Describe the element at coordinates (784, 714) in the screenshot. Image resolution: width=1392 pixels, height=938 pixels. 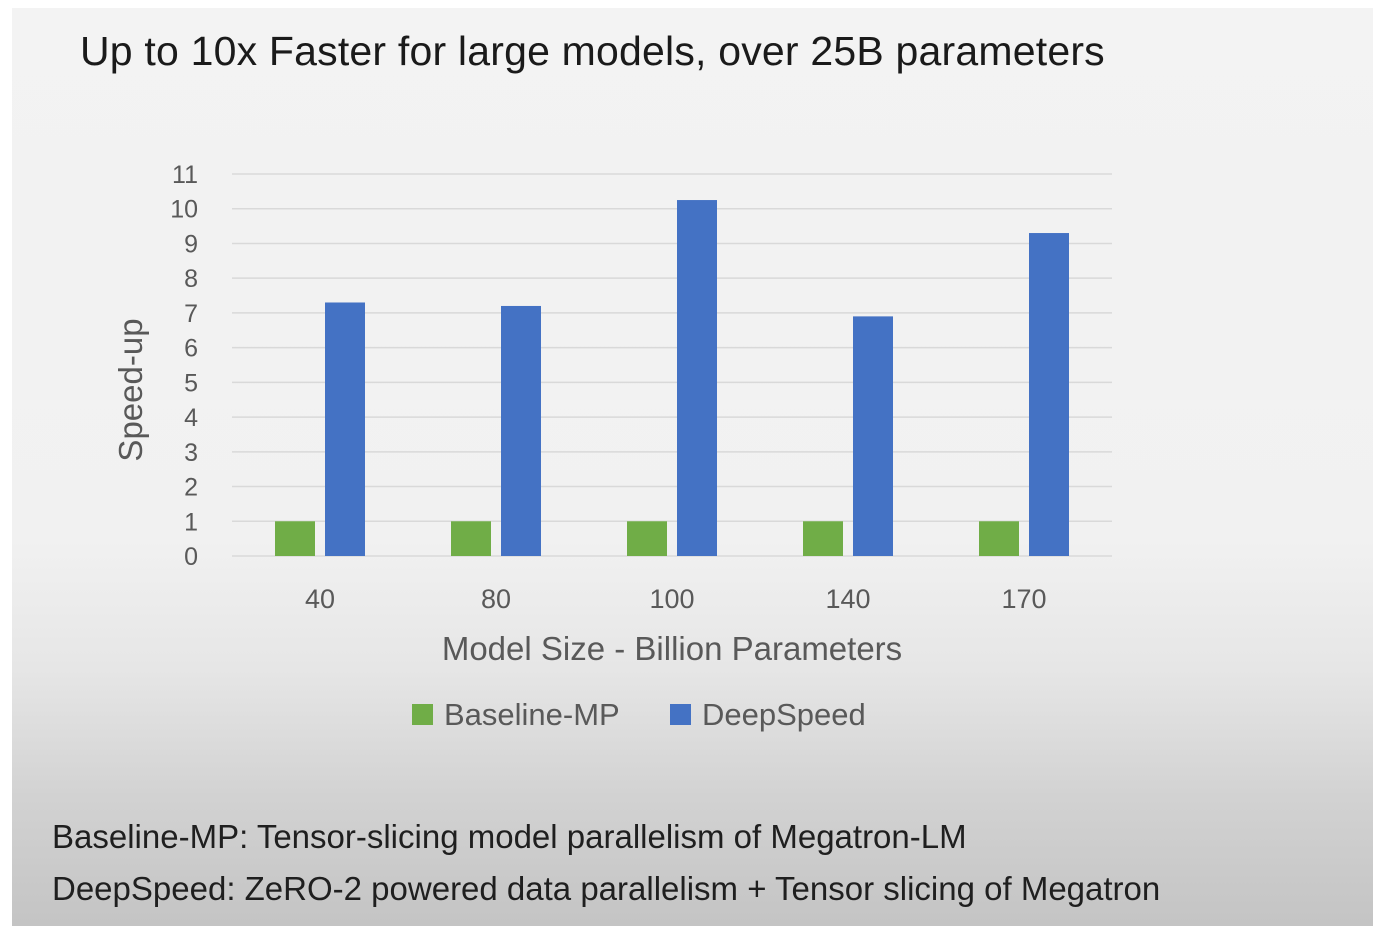
I see `legend-label-deepspeed: DeepSpeed` at that location.